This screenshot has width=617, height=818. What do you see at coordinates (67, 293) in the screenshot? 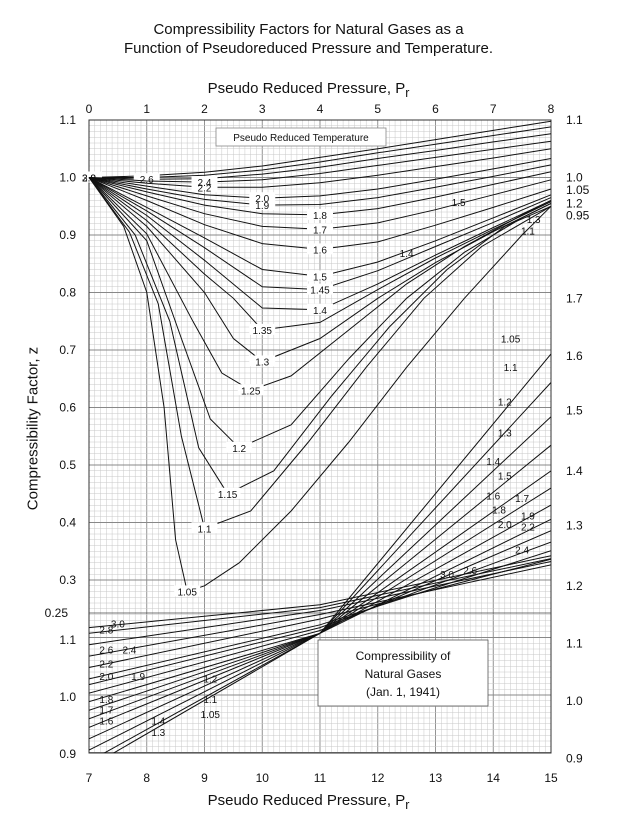
I see `y-left-tick-label: 0.8` at bounding box center [67, 293].